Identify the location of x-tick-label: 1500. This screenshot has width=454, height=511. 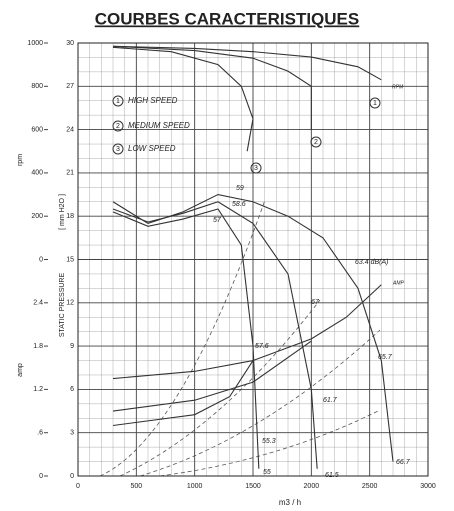
(253, 486).